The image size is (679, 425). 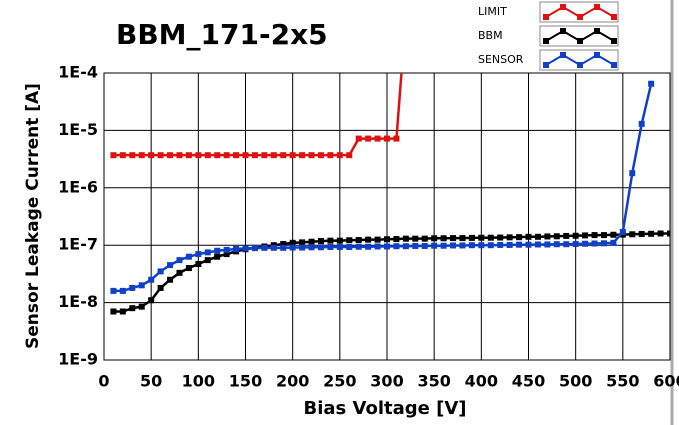 What do you see at coordinates (78, 72) in the screenshot?
I see `y-tick-label: 1E-4` at bounding box center [78, 72].